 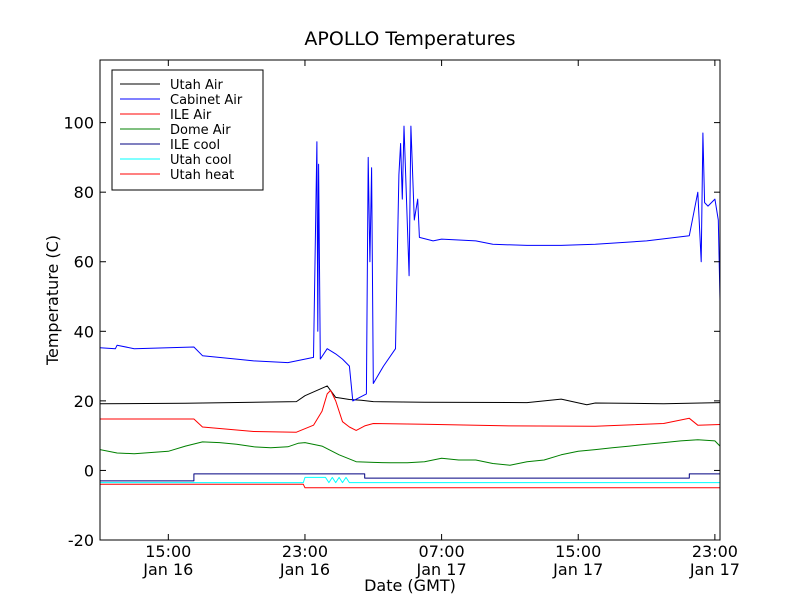 What do you see at coordinates (78, 123) in the screenshot?
I see `y-tick-label: 100` at bounding box center [78, 123].